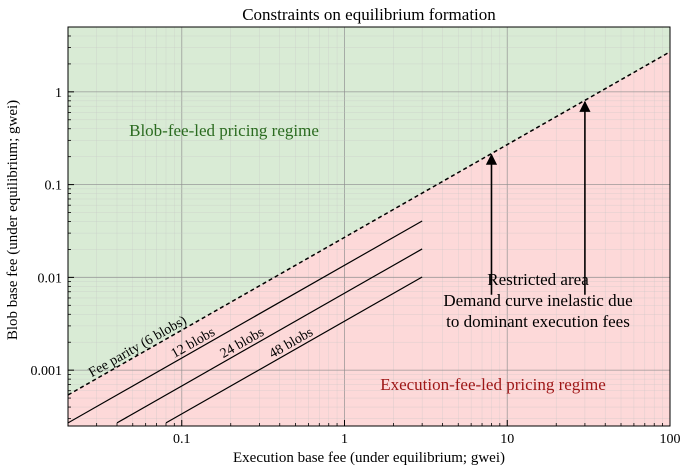 This screenshot has width=690, height=471. What do you see at coordinates (537, 300) in the screenshot?
I see `annotation-text-line: Demand curve inelastic due` at bounding box center [537, 300].